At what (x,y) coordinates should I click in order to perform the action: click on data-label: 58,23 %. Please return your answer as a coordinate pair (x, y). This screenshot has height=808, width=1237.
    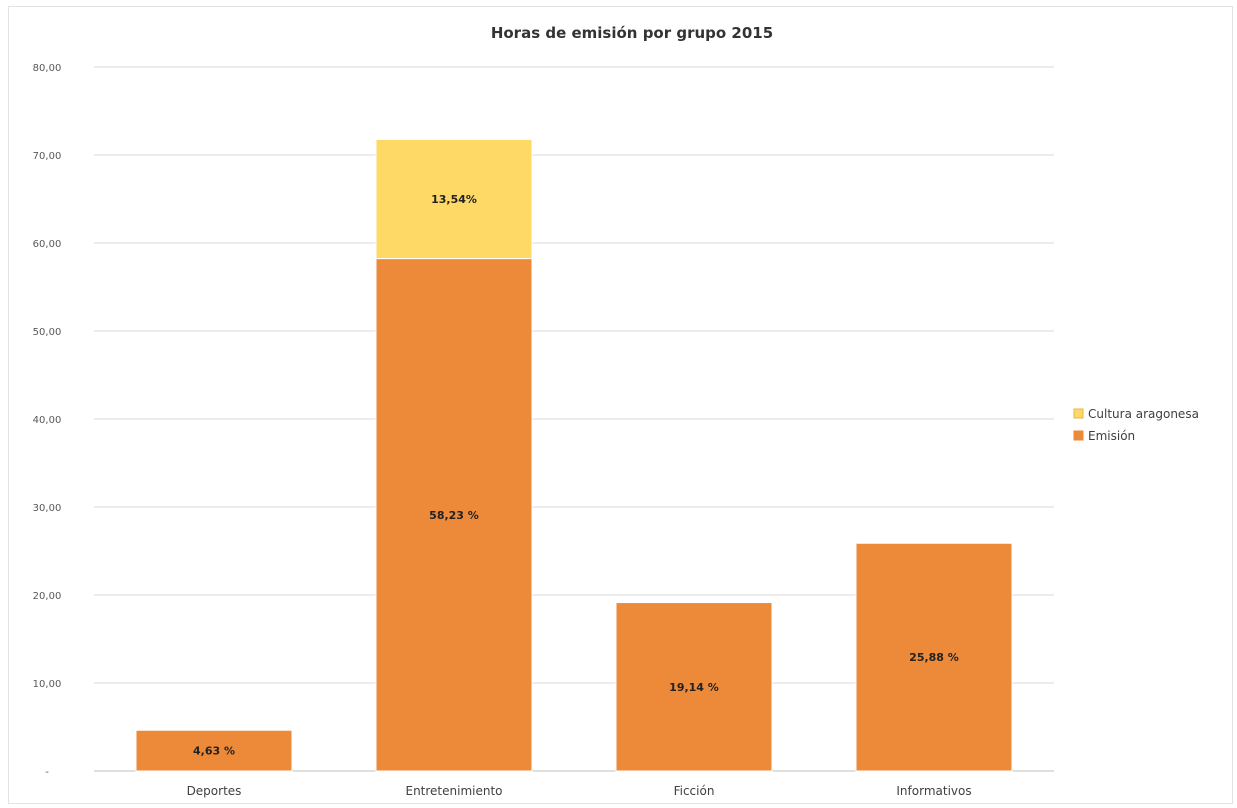
    Looking at the image, I should click on (454, 515).